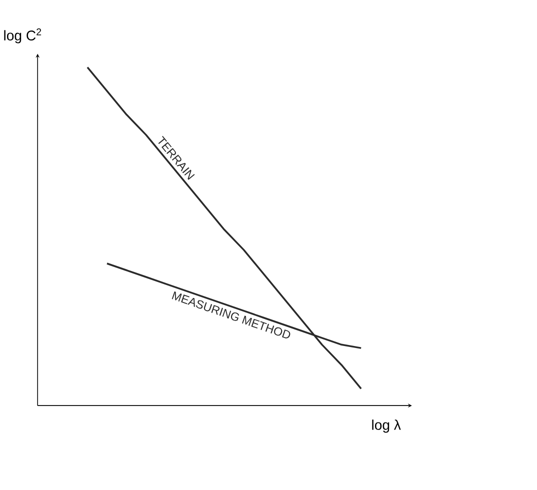 Image resolution: width=537 pixels, height=490 pixels. I want to click on y-axis-title: log C$^{2}$, so click(23, 36).